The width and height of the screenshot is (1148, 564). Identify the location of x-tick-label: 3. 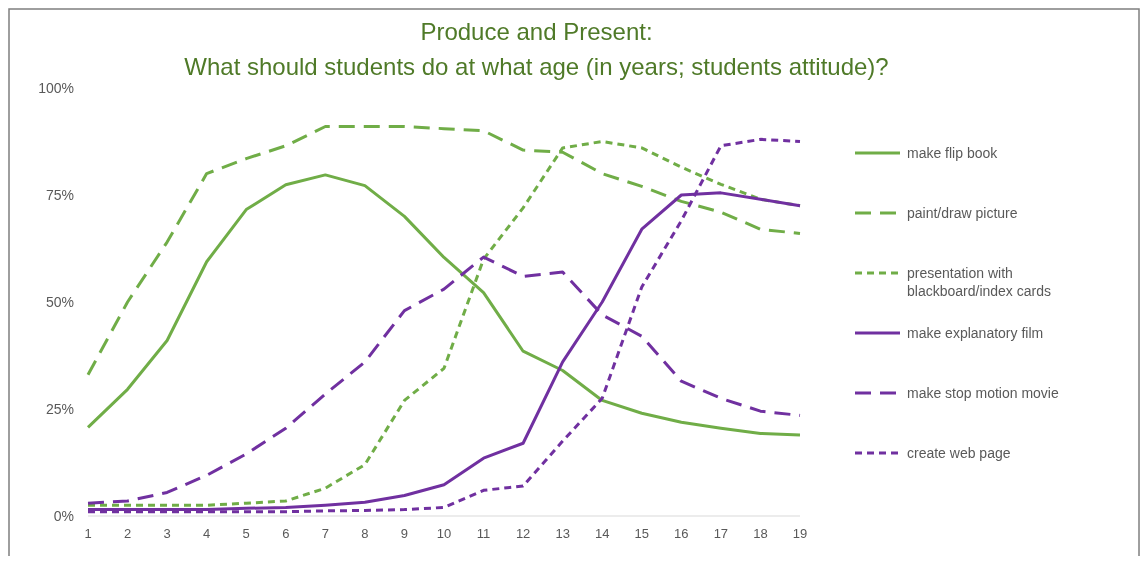
(167, 533).